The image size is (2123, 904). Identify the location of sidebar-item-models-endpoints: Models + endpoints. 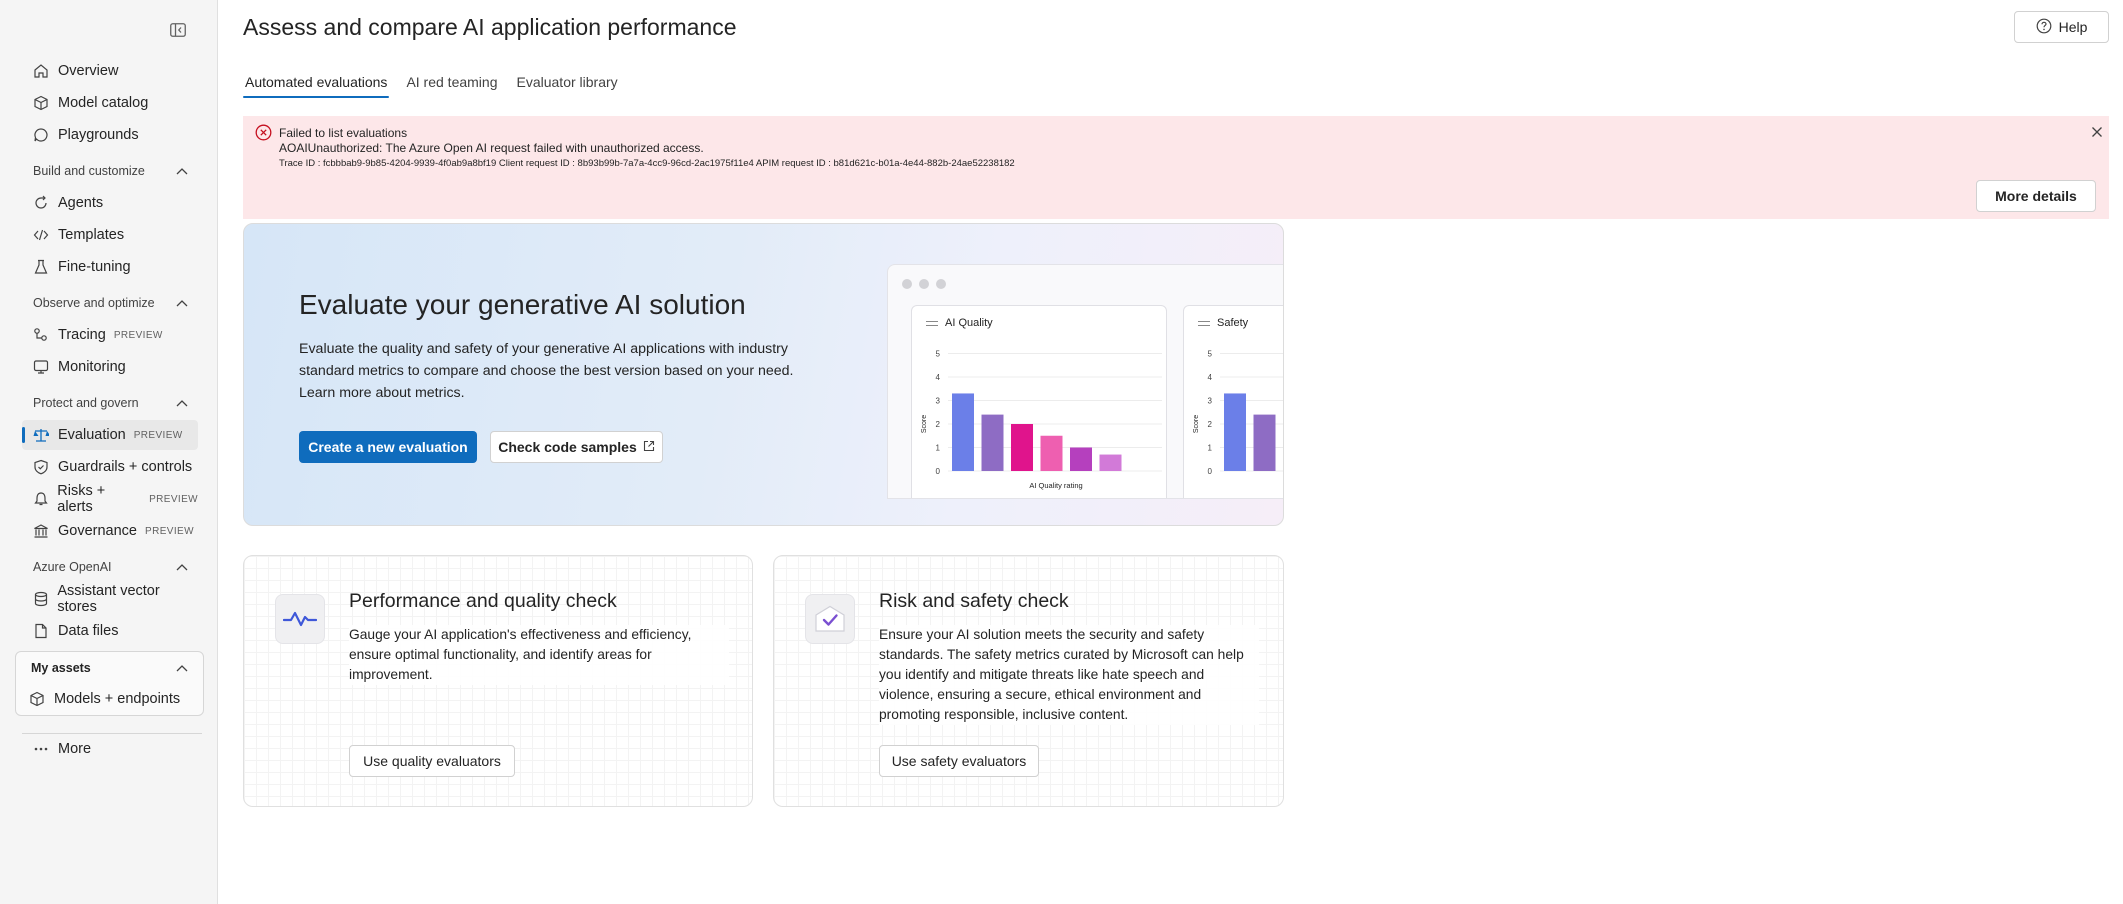
(108, 699).